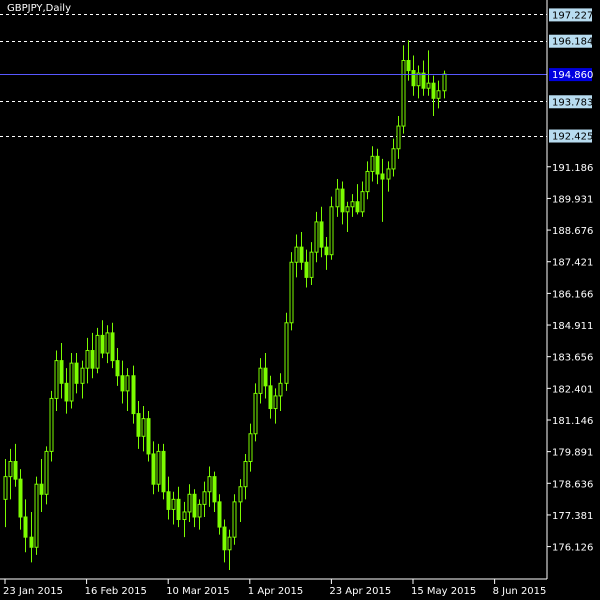 Image resolution: width=600 pixels, height=600 pixels. What do you see at coordinates (197, 591) in the screenshot?
I see `time-tick-label: 10 Mar 2015` at bounding box center [197, 591].